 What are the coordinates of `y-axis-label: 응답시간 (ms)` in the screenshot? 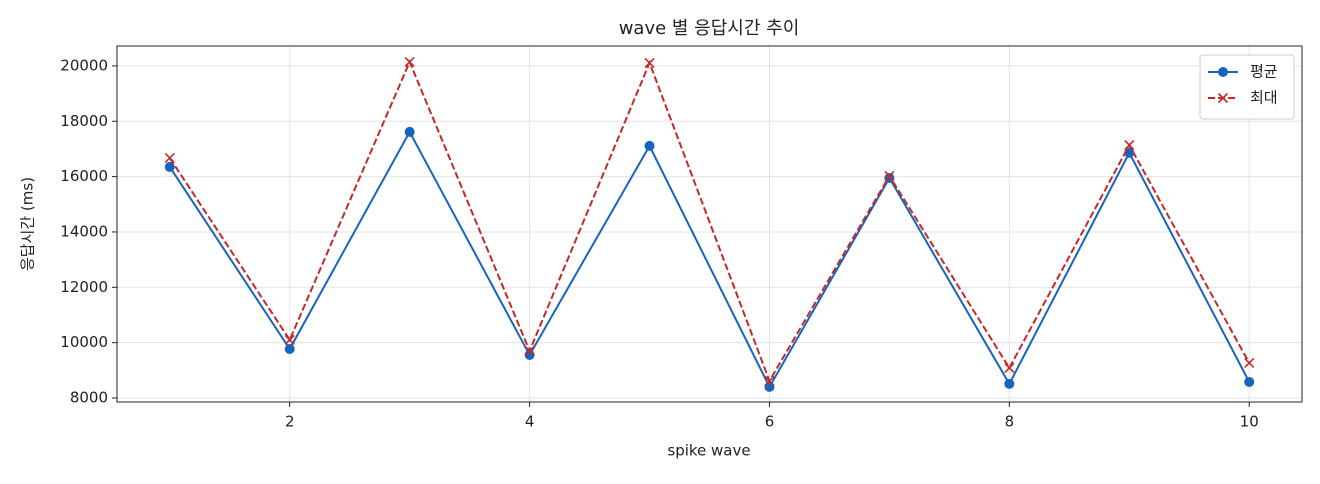 It's located at (28, 224).